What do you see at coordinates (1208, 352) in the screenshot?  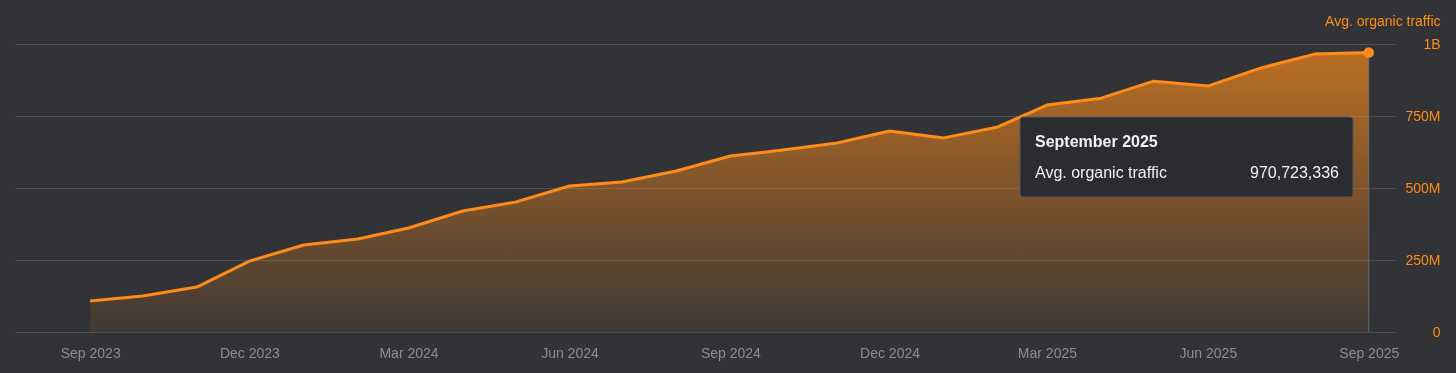 I see `x-tick-label: Jun 2025` at bounding box center [1208, 352].